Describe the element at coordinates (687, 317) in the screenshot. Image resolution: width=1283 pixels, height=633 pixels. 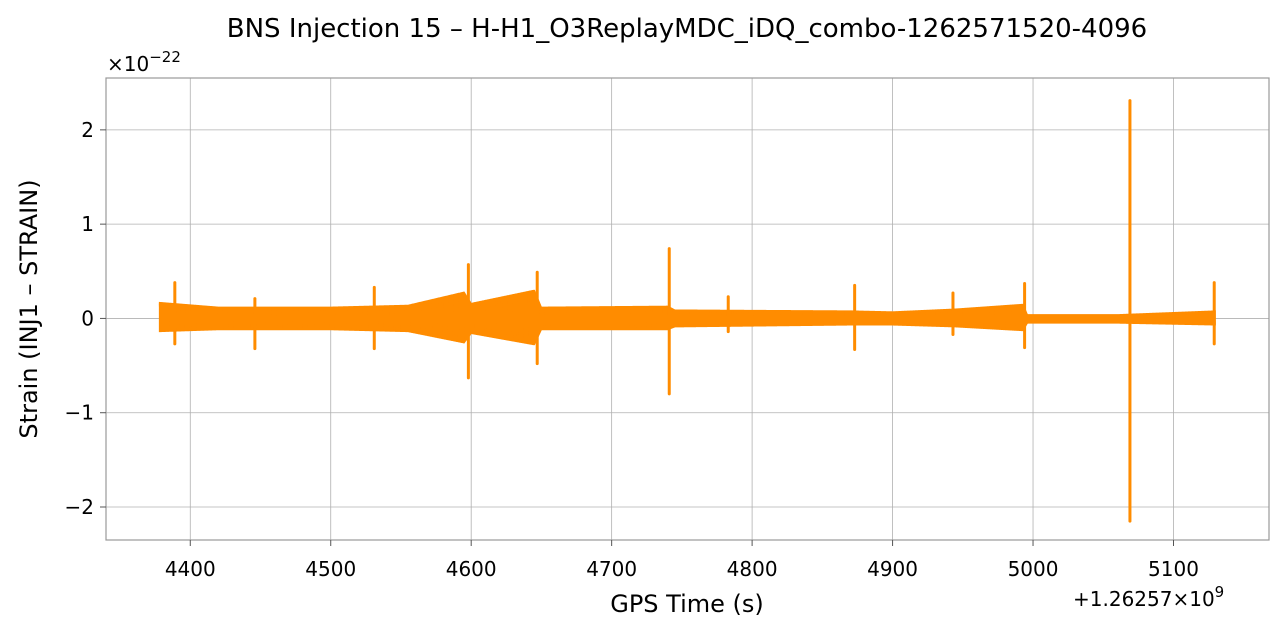
I see `signal-trace` at that location.